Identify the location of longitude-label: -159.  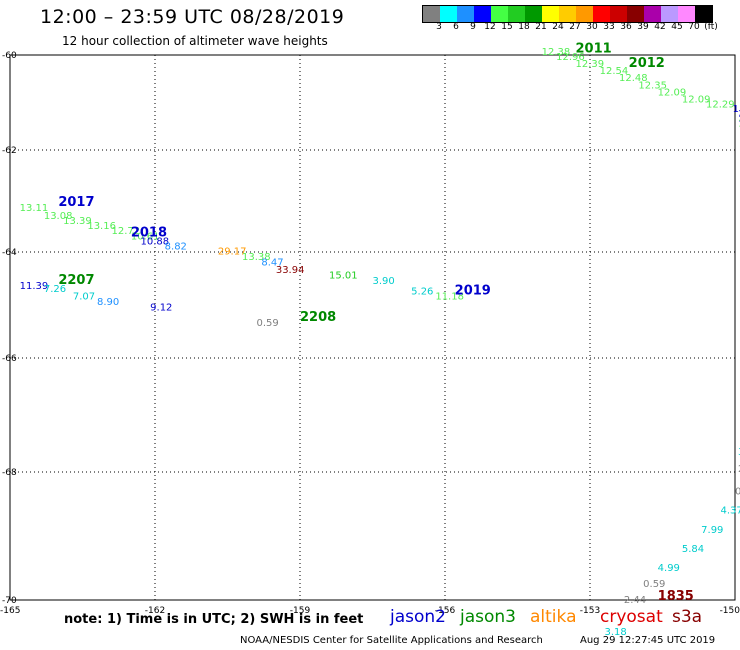
(300, 611).